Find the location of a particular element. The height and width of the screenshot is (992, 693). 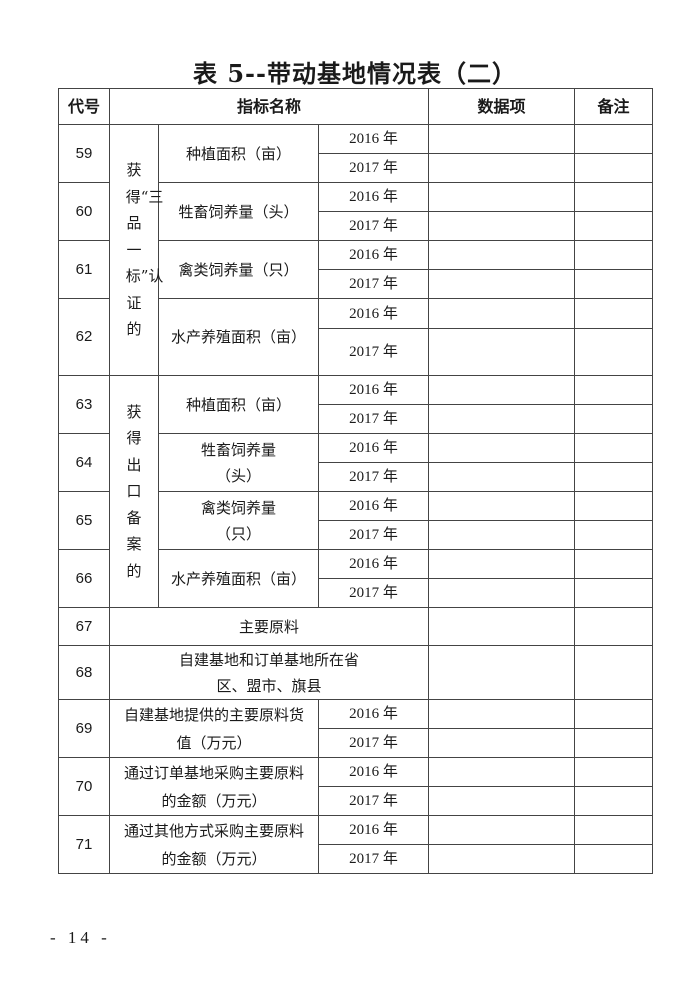

row-indicator: 主要原料 is located at coordinates (269, 626).